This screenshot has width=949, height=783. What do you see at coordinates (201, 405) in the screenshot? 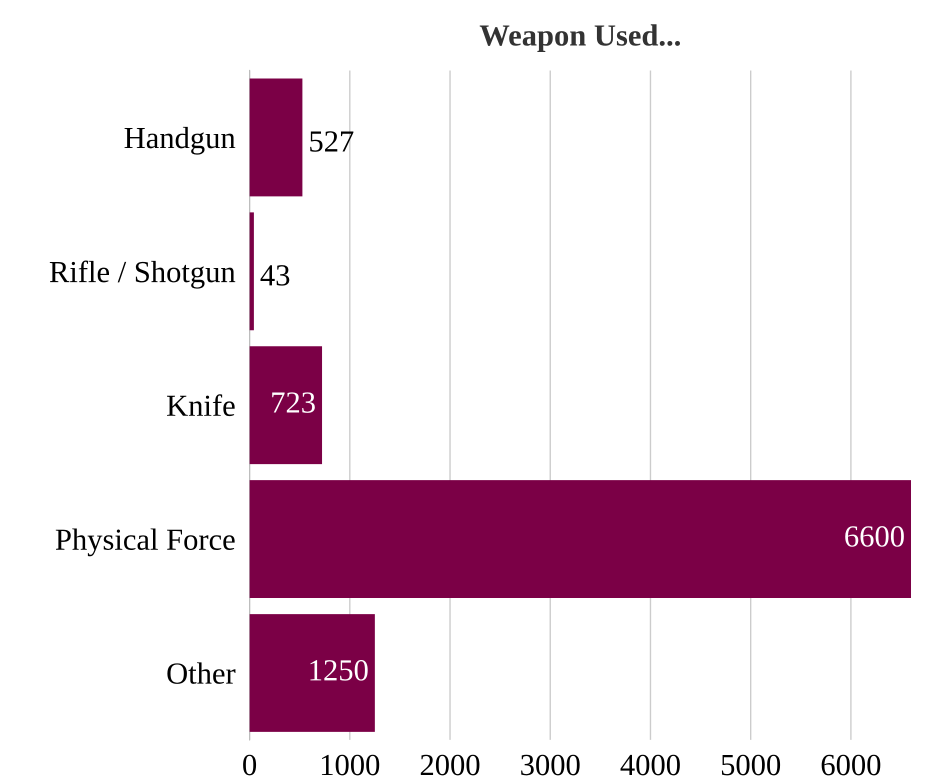
I see `y-tick-label: Knife` at bounding box center [201, 405].